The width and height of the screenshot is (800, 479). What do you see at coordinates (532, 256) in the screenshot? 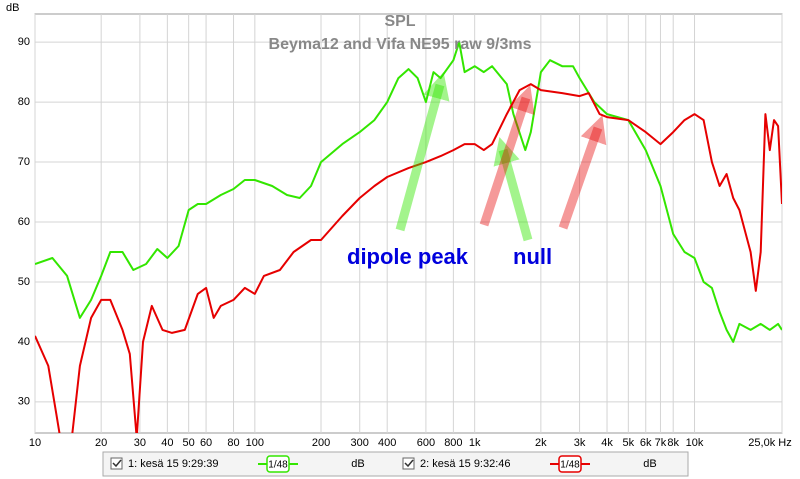
I see `annotation: null` at bounding box center [532, 256].